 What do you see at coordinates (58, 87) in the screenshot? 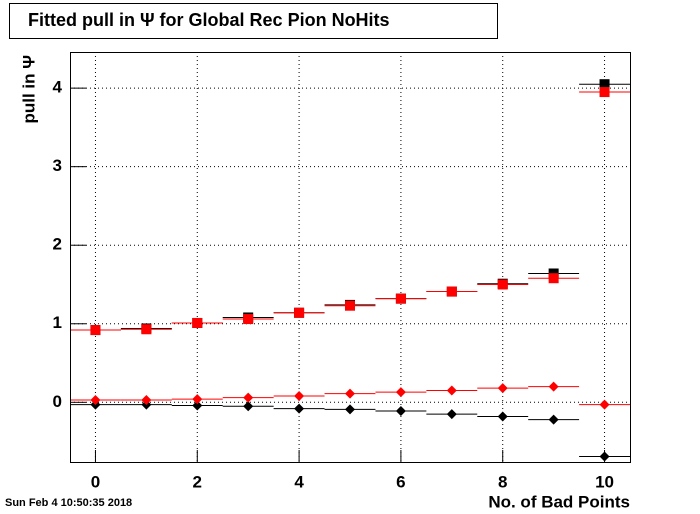
I see `y-tick-label: 4` at bounding box center [58, 87].